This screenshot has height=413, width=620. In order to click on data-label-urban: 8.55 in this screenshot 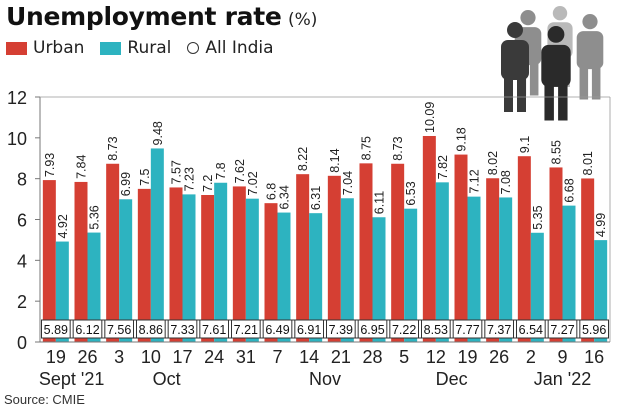, I will do `click(557, 152)`.